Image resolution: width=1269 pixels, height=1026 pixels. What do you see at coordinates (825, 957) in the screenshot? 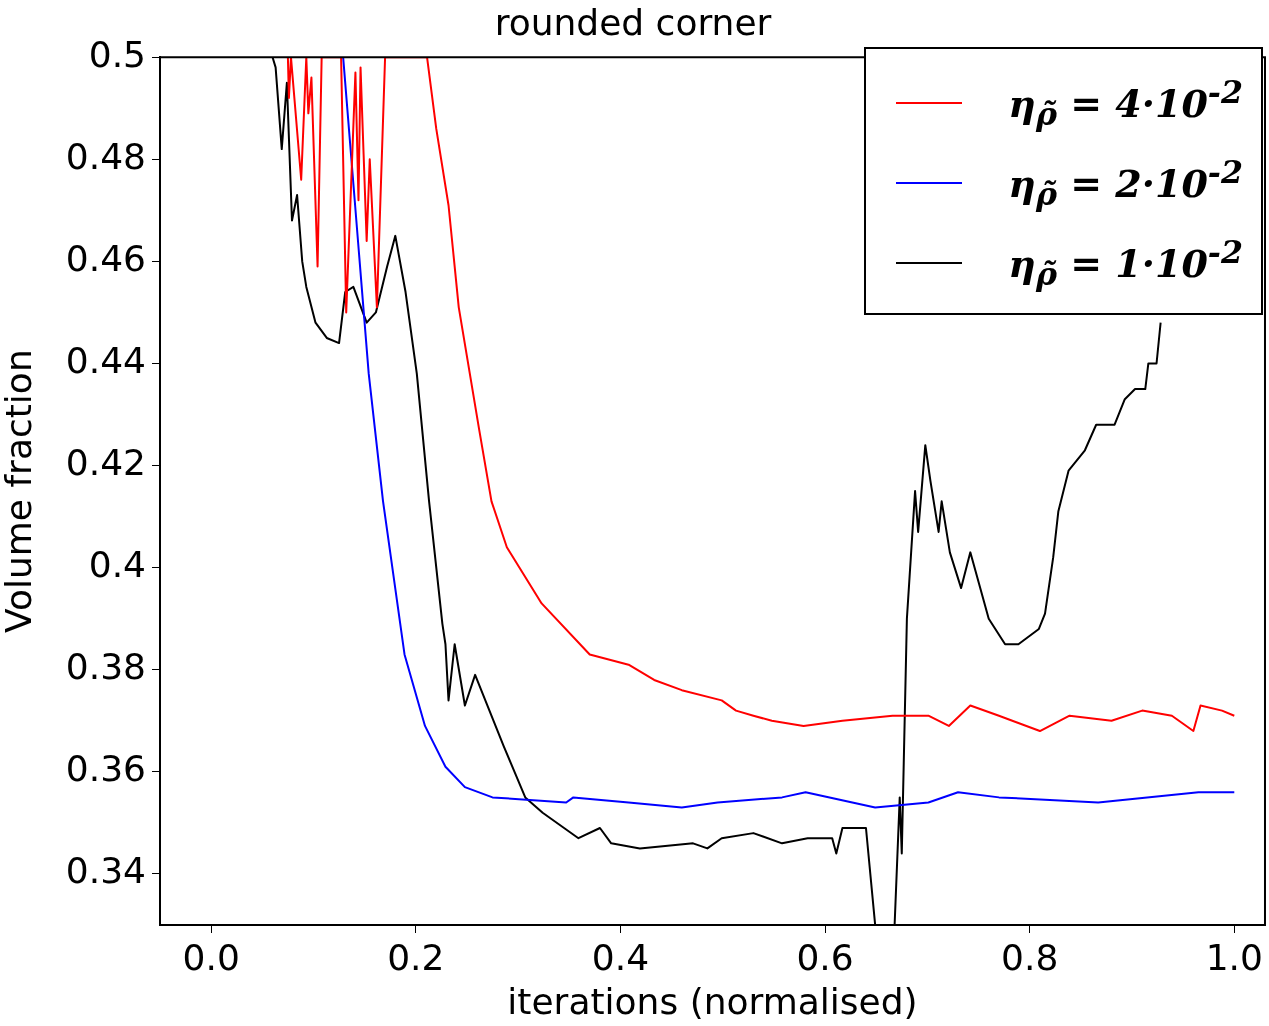
I see `x-tick-label: 0.6` at bounding box center [825, 957].